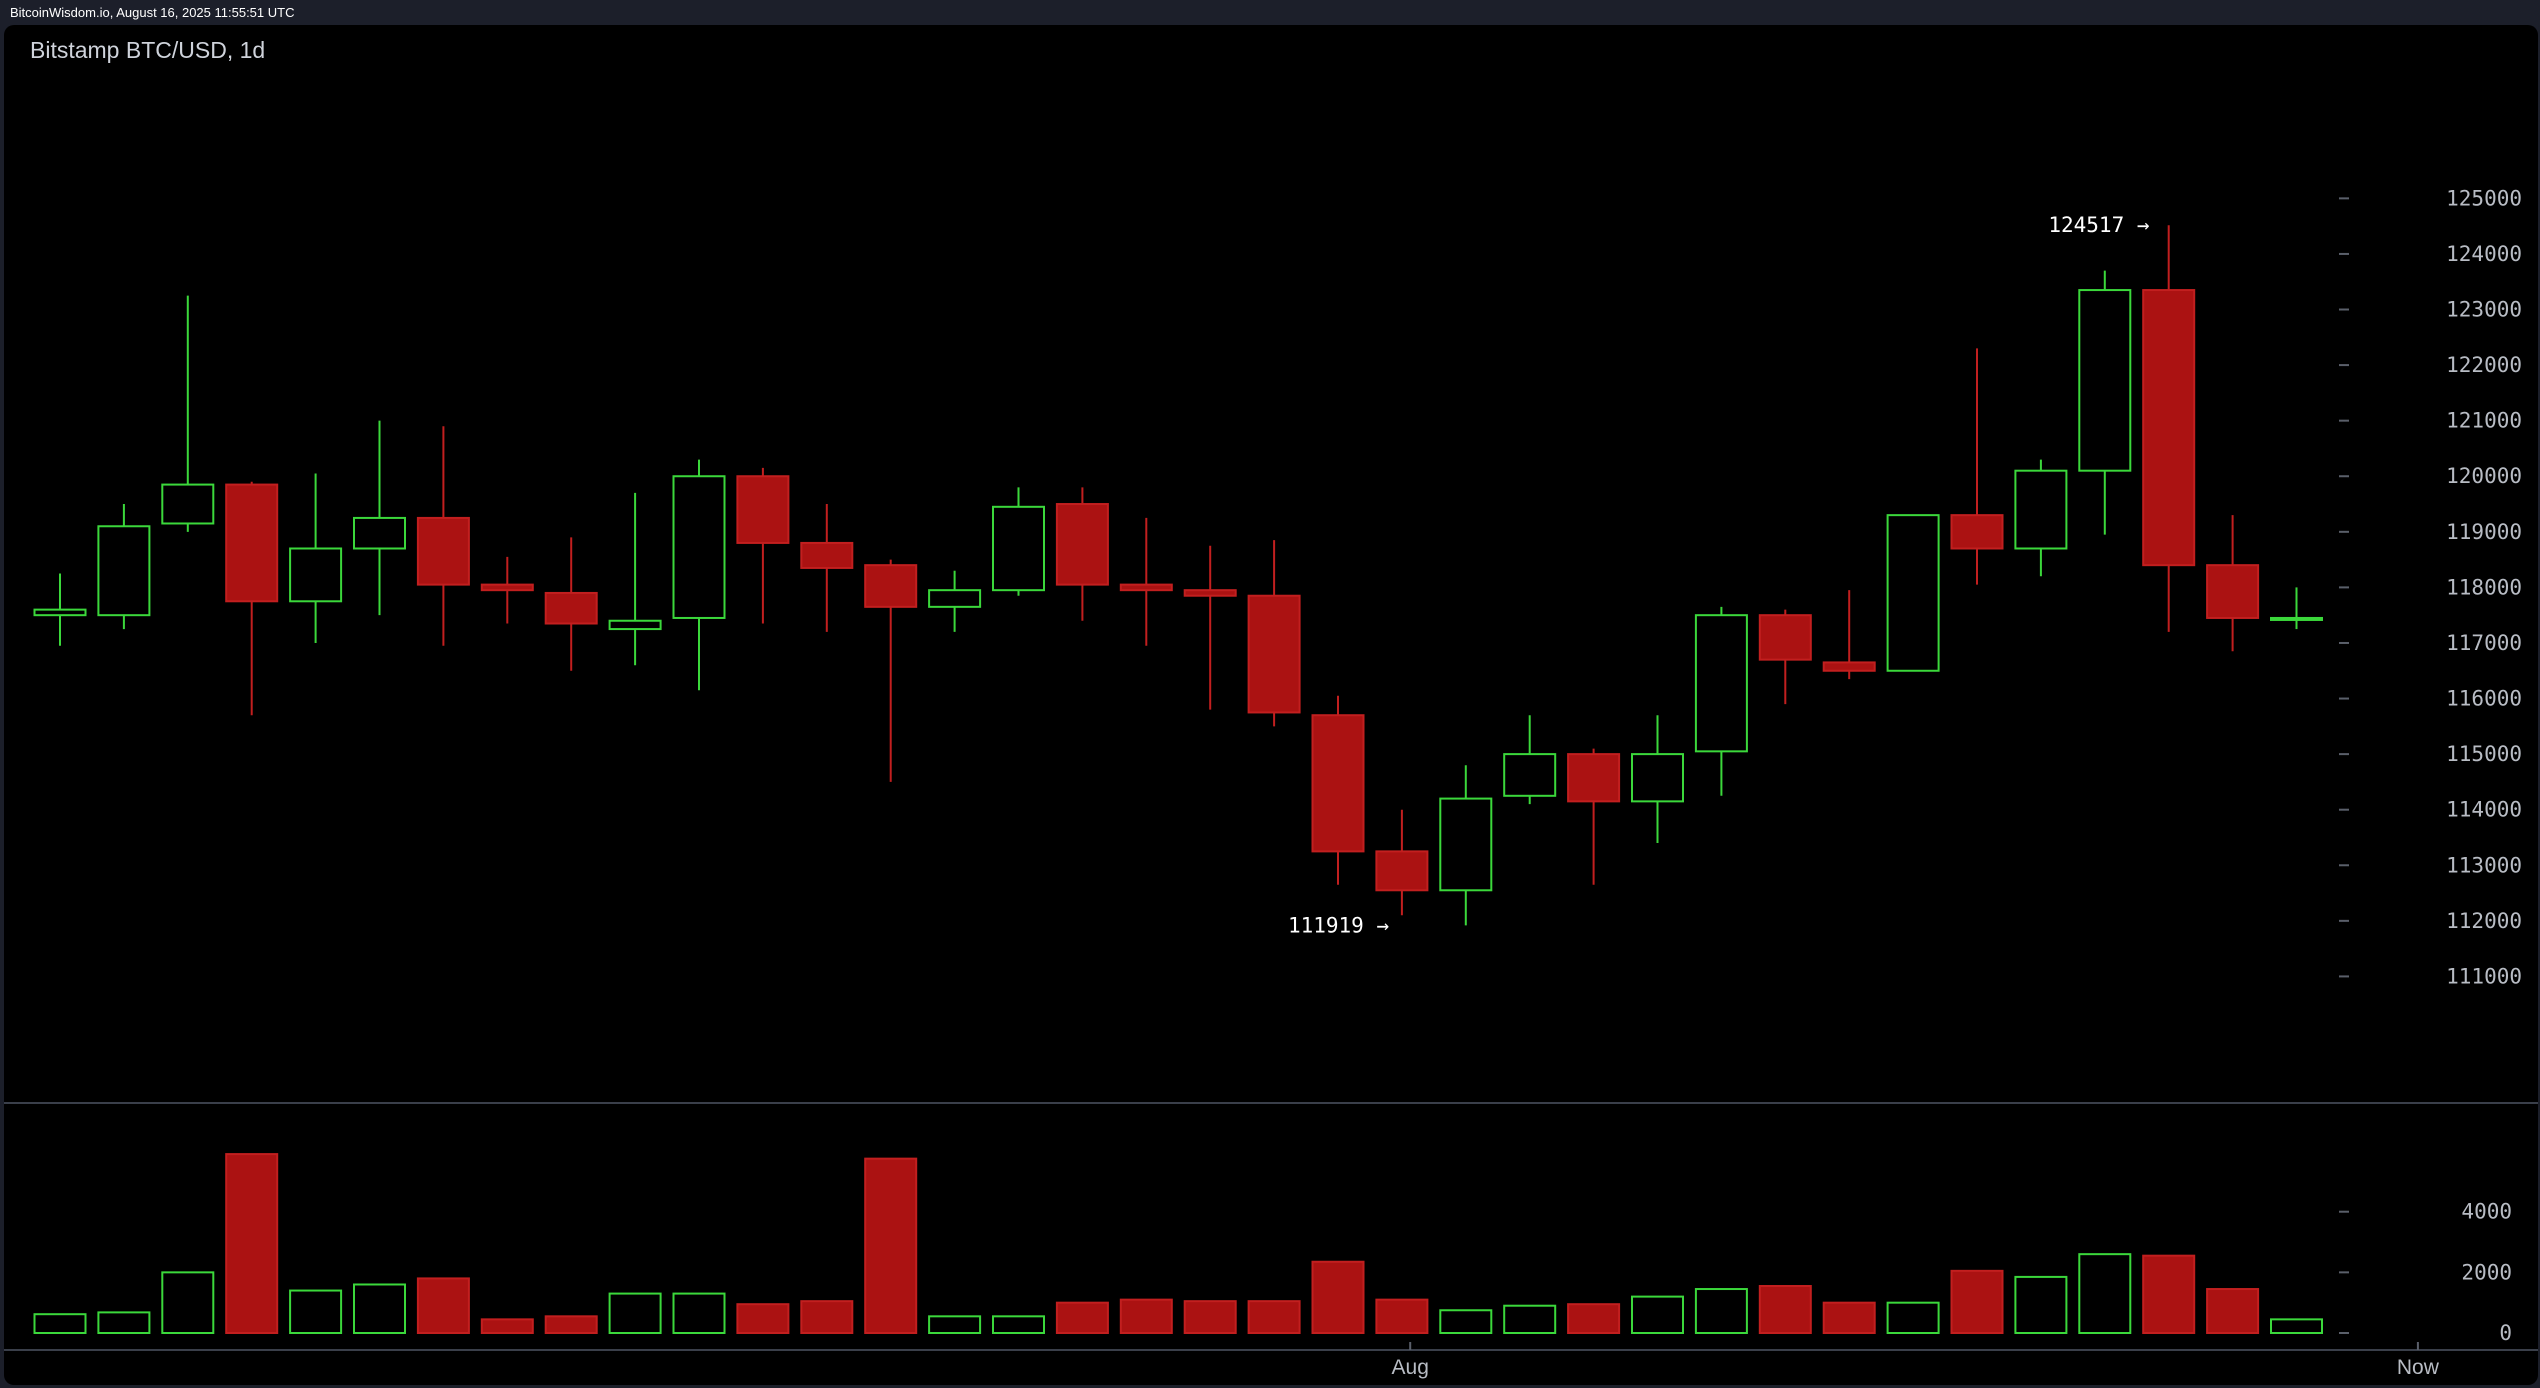 Image resolution: width=2540 pixels, height=1388 pixels. What do you see at coordinates (2484, 254) in the screenshot?
I see `price-tick-label: 124000` at bounding box center [2484, 254].